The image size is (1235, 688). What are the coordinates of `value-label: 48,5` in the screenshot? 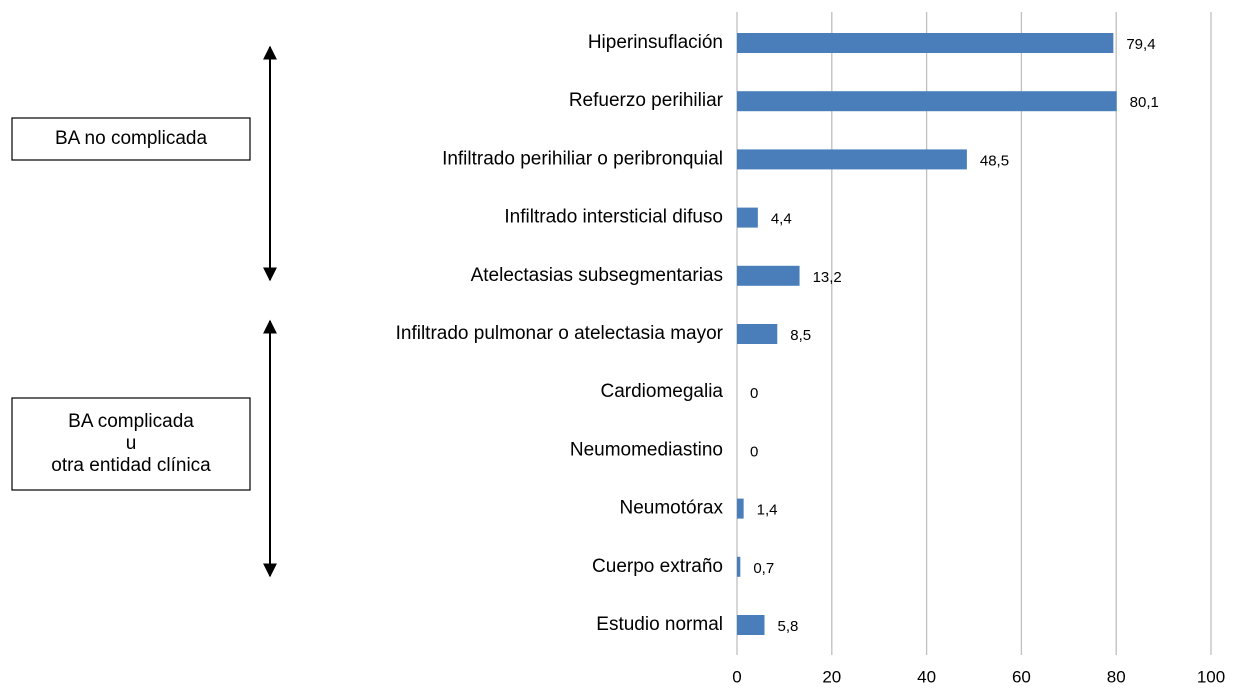 It's located at (994, 160).